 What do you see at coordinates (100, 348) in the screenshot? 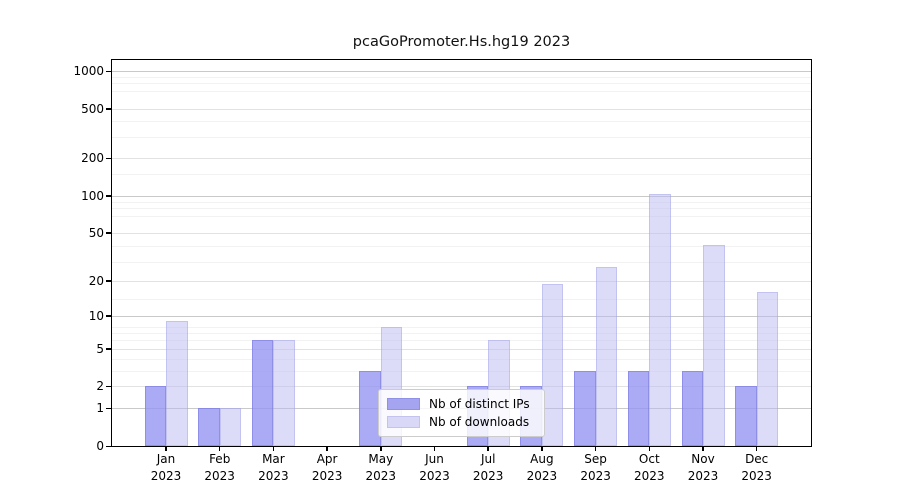
I see `y-tick-label: 5` at bounding box center [100, 348].